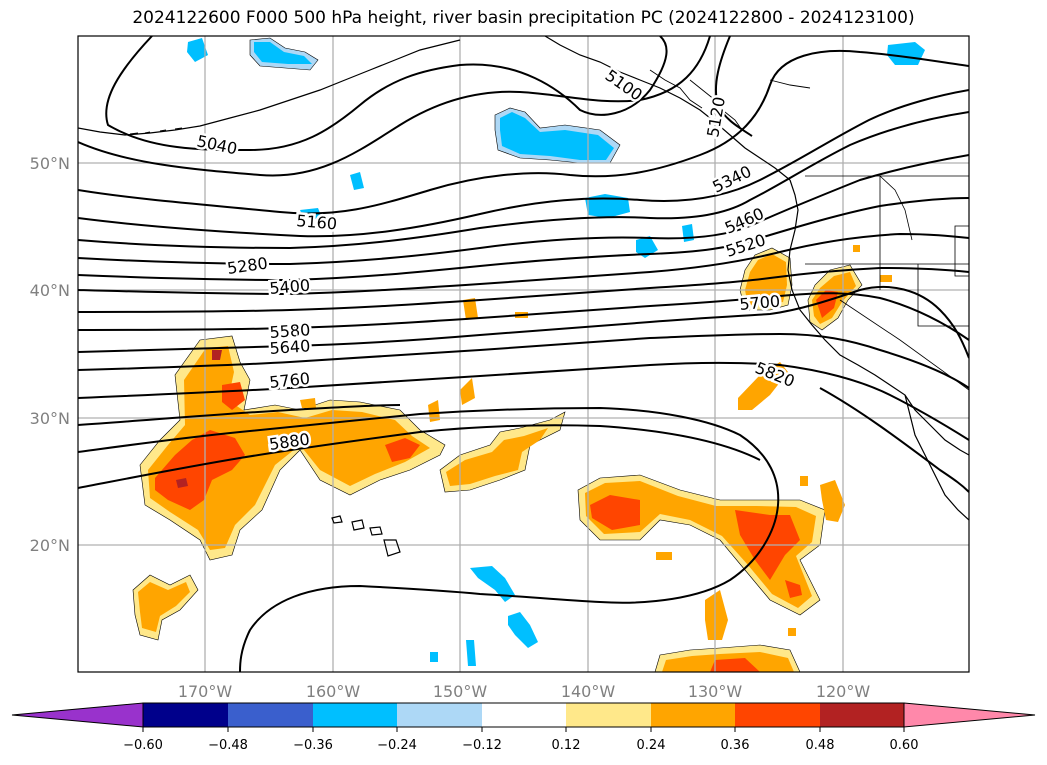 The image size is (1047, 765). I want to click on latitude-labels: 50°N 40°N 30°N 20°N, so click(50, 354).